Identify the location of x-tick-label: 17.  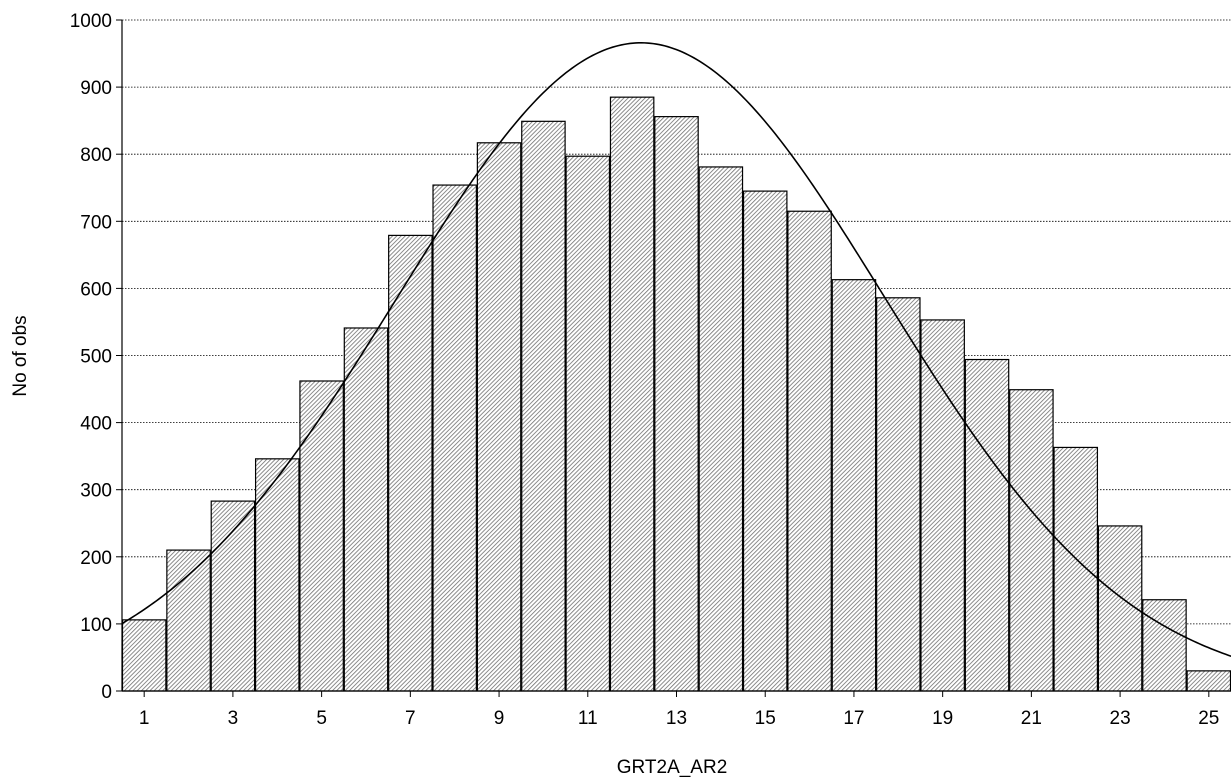
(853, 718).